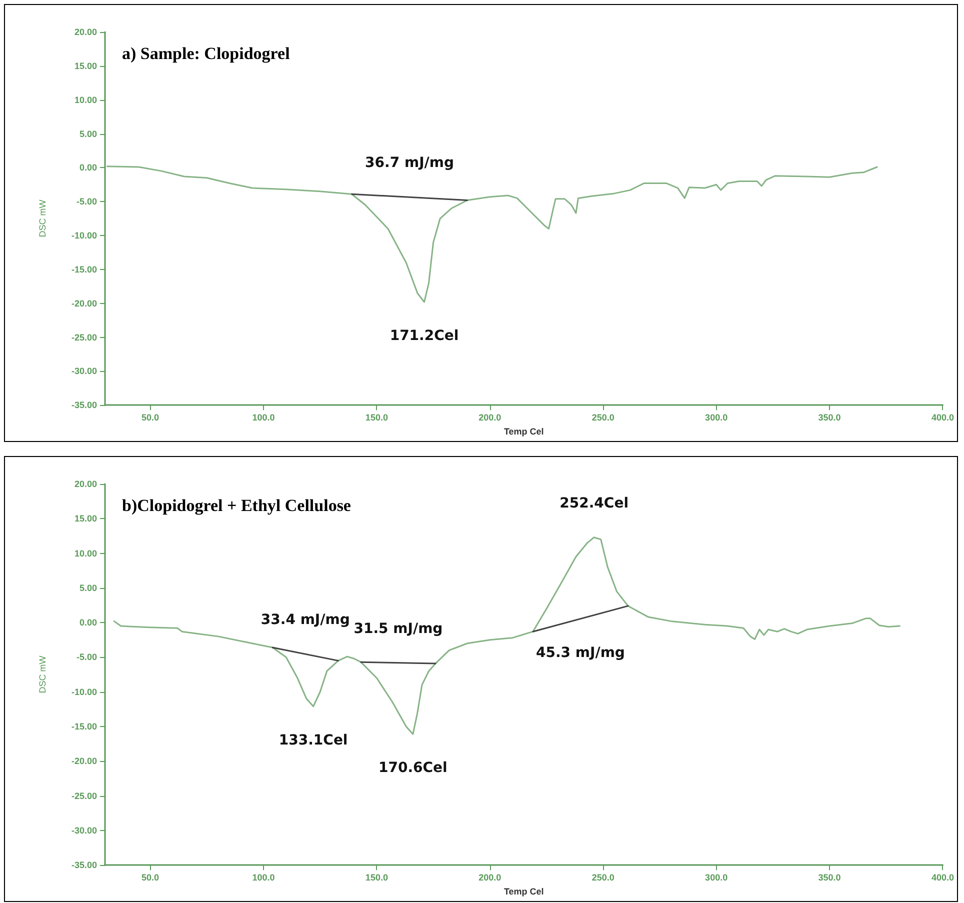  Describe the element at coordinates (237, 505) in the screenshot. I see `text: b)Clopidogrel + Ethyl Cellulose` at that location.